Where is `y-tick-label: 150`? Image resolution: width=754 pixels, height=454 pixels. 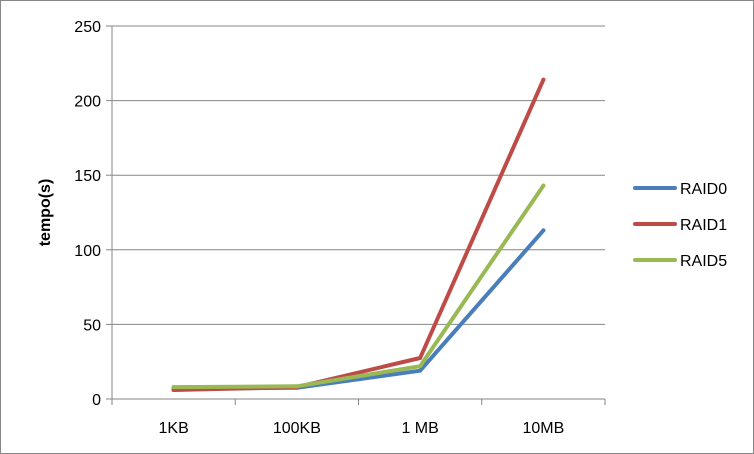
y-tick-label: 150 is located at coordinates (87, 176).